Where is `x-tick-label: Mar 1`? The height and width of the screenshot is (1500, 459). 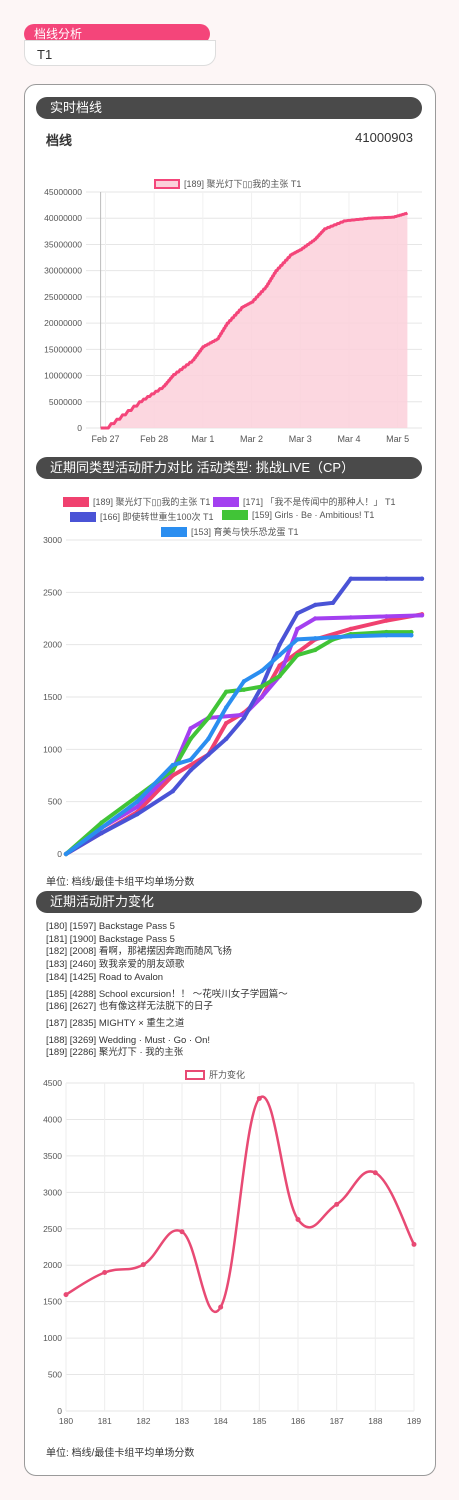 x-tick-label: Mar 1 is located at coordinates (202, 439).